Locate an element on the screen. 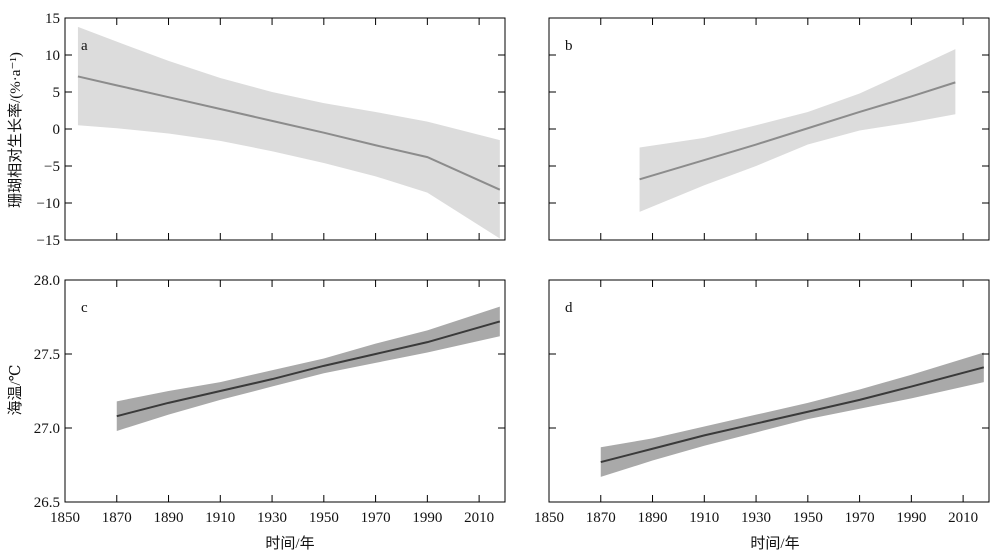 The width and height of the screenshot is (1000, 554). y-axis-title-growth-rate: 珊瑚相对生长率/(%·a⁻¹) is located at coordinates (15, 130).